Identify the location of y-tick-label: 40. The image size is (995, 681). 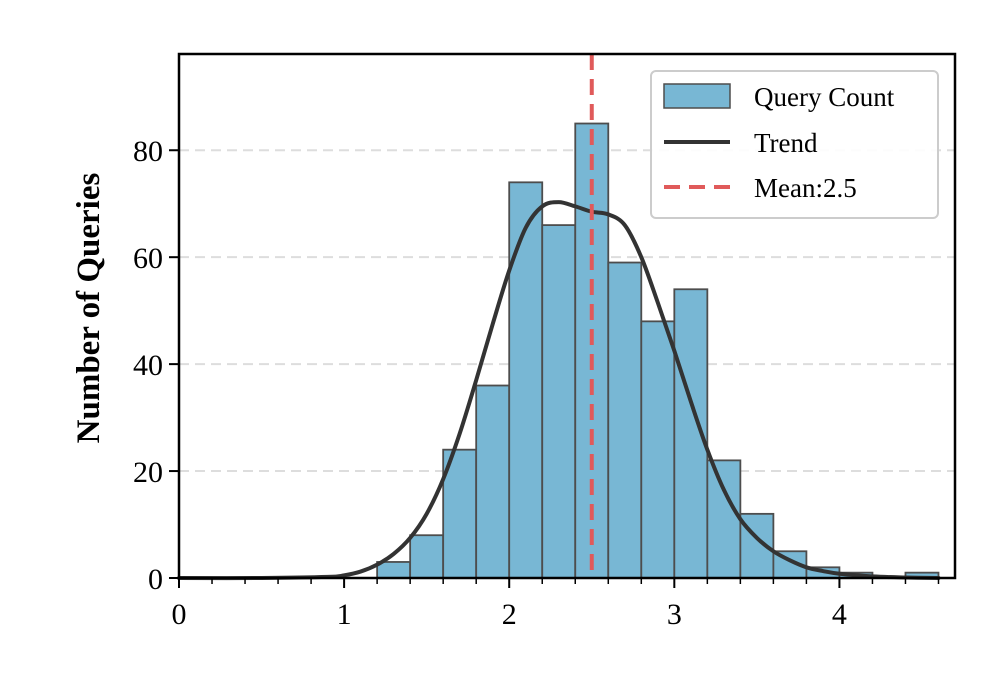
(148, 365).